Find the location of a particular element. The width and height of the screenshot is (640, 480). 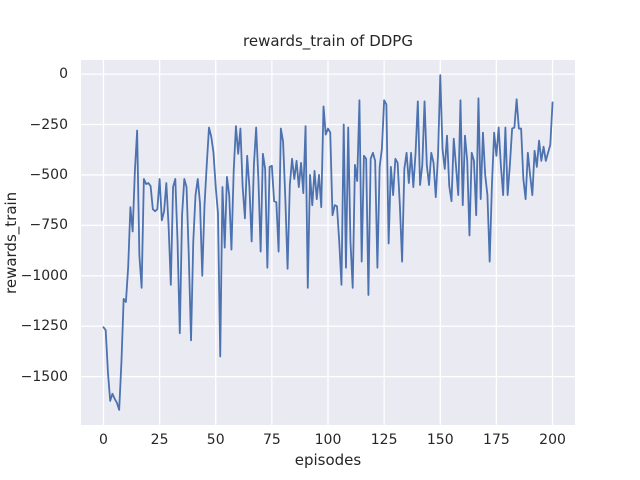

chart-title: rewards_train of DDPG is located at coordinates (328, 41).